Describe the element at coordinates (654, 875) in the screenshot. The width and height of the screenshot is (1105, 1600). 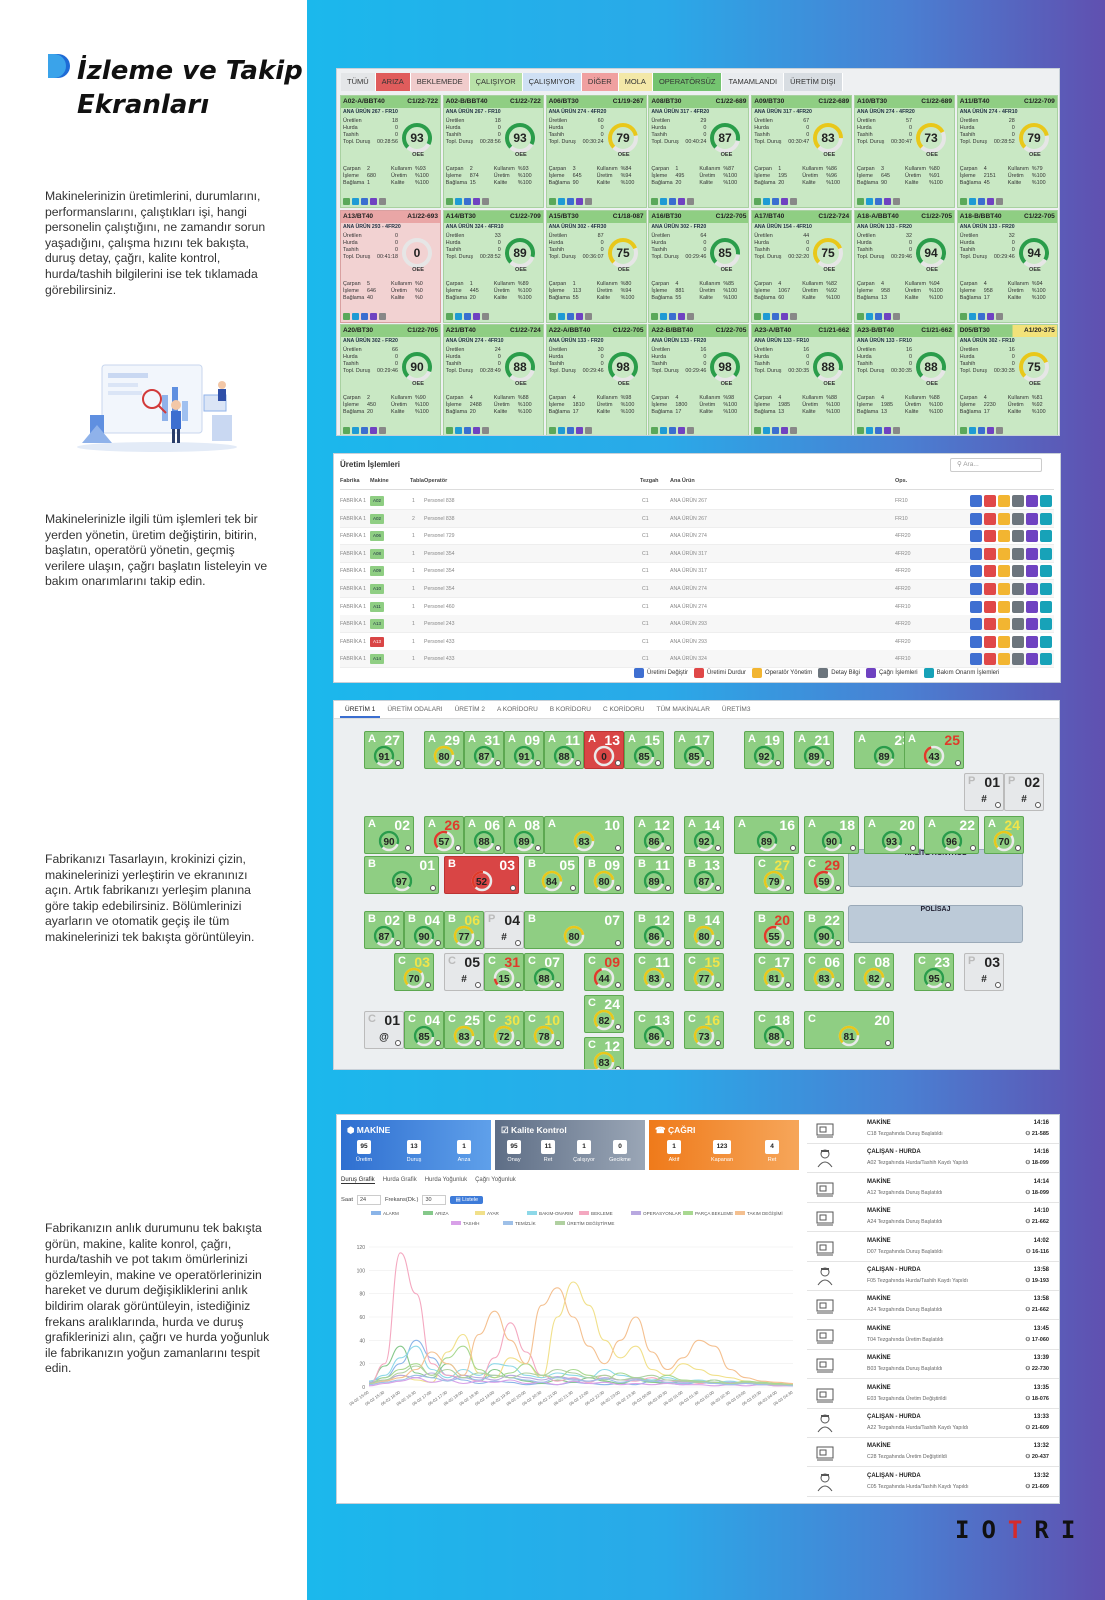
I see `floor-machine: B 11 89` at that location.